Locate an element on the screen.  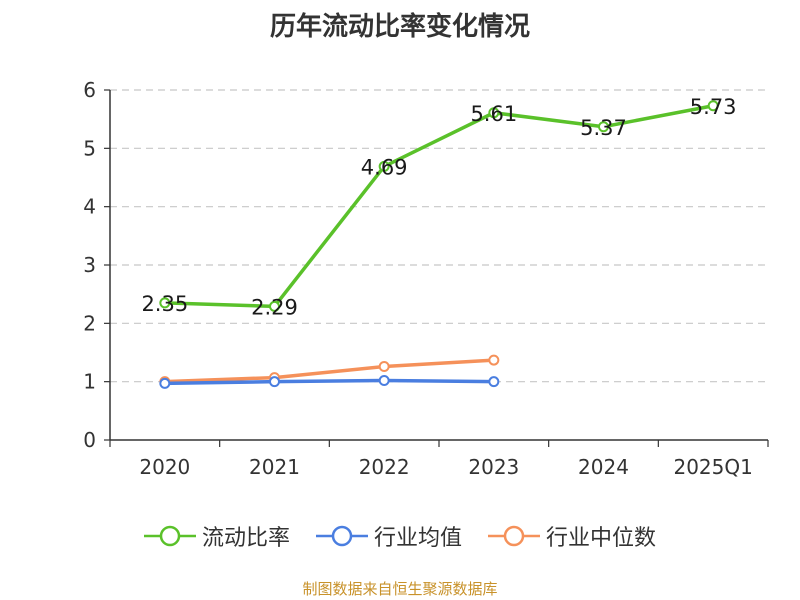
chart-title: 历年流动比率变化情况 is located at coordinates (399, 27).